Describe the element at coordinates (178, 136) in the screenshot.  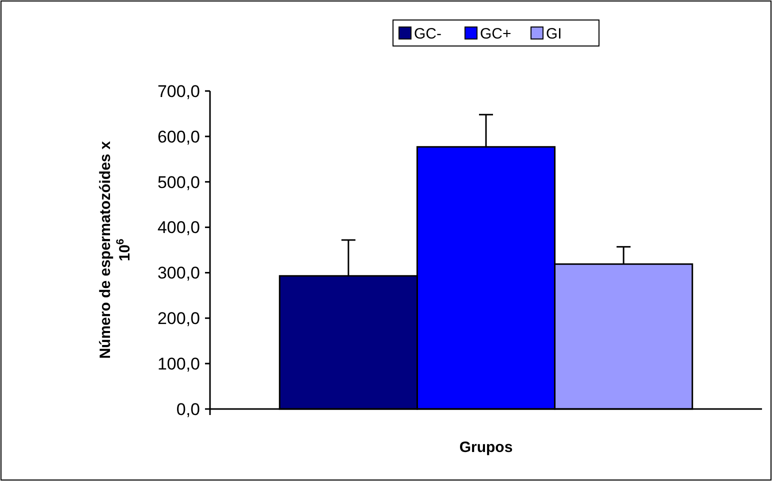
I see `y-tick-label: 600,0` at that location.